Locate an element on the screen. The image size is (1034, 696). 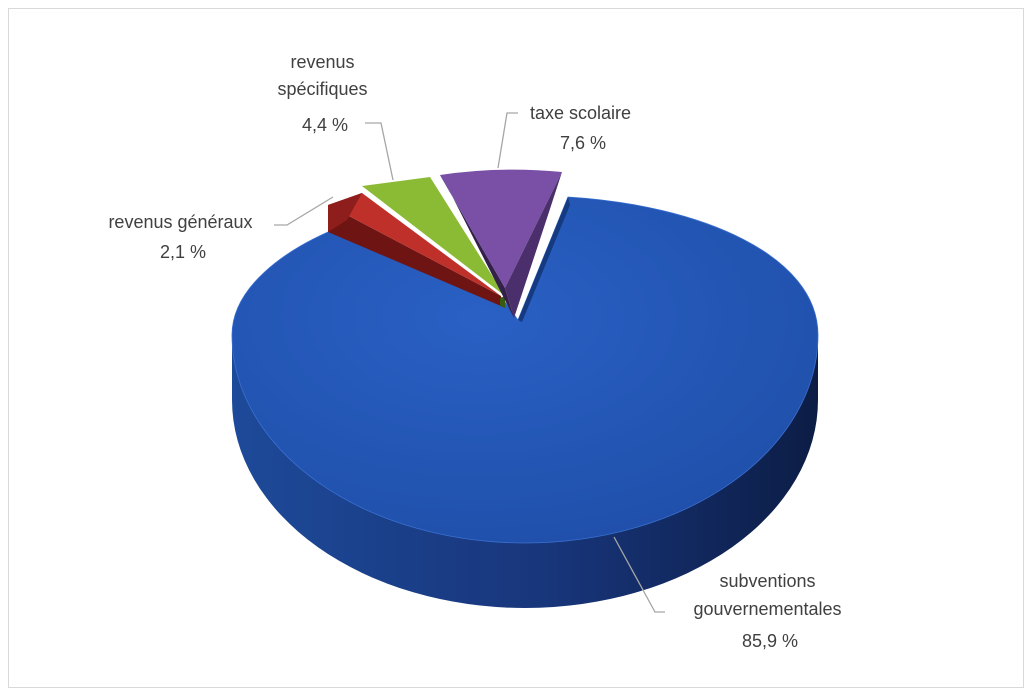
slice-specifiques-top is located at coordinates (433, 236).